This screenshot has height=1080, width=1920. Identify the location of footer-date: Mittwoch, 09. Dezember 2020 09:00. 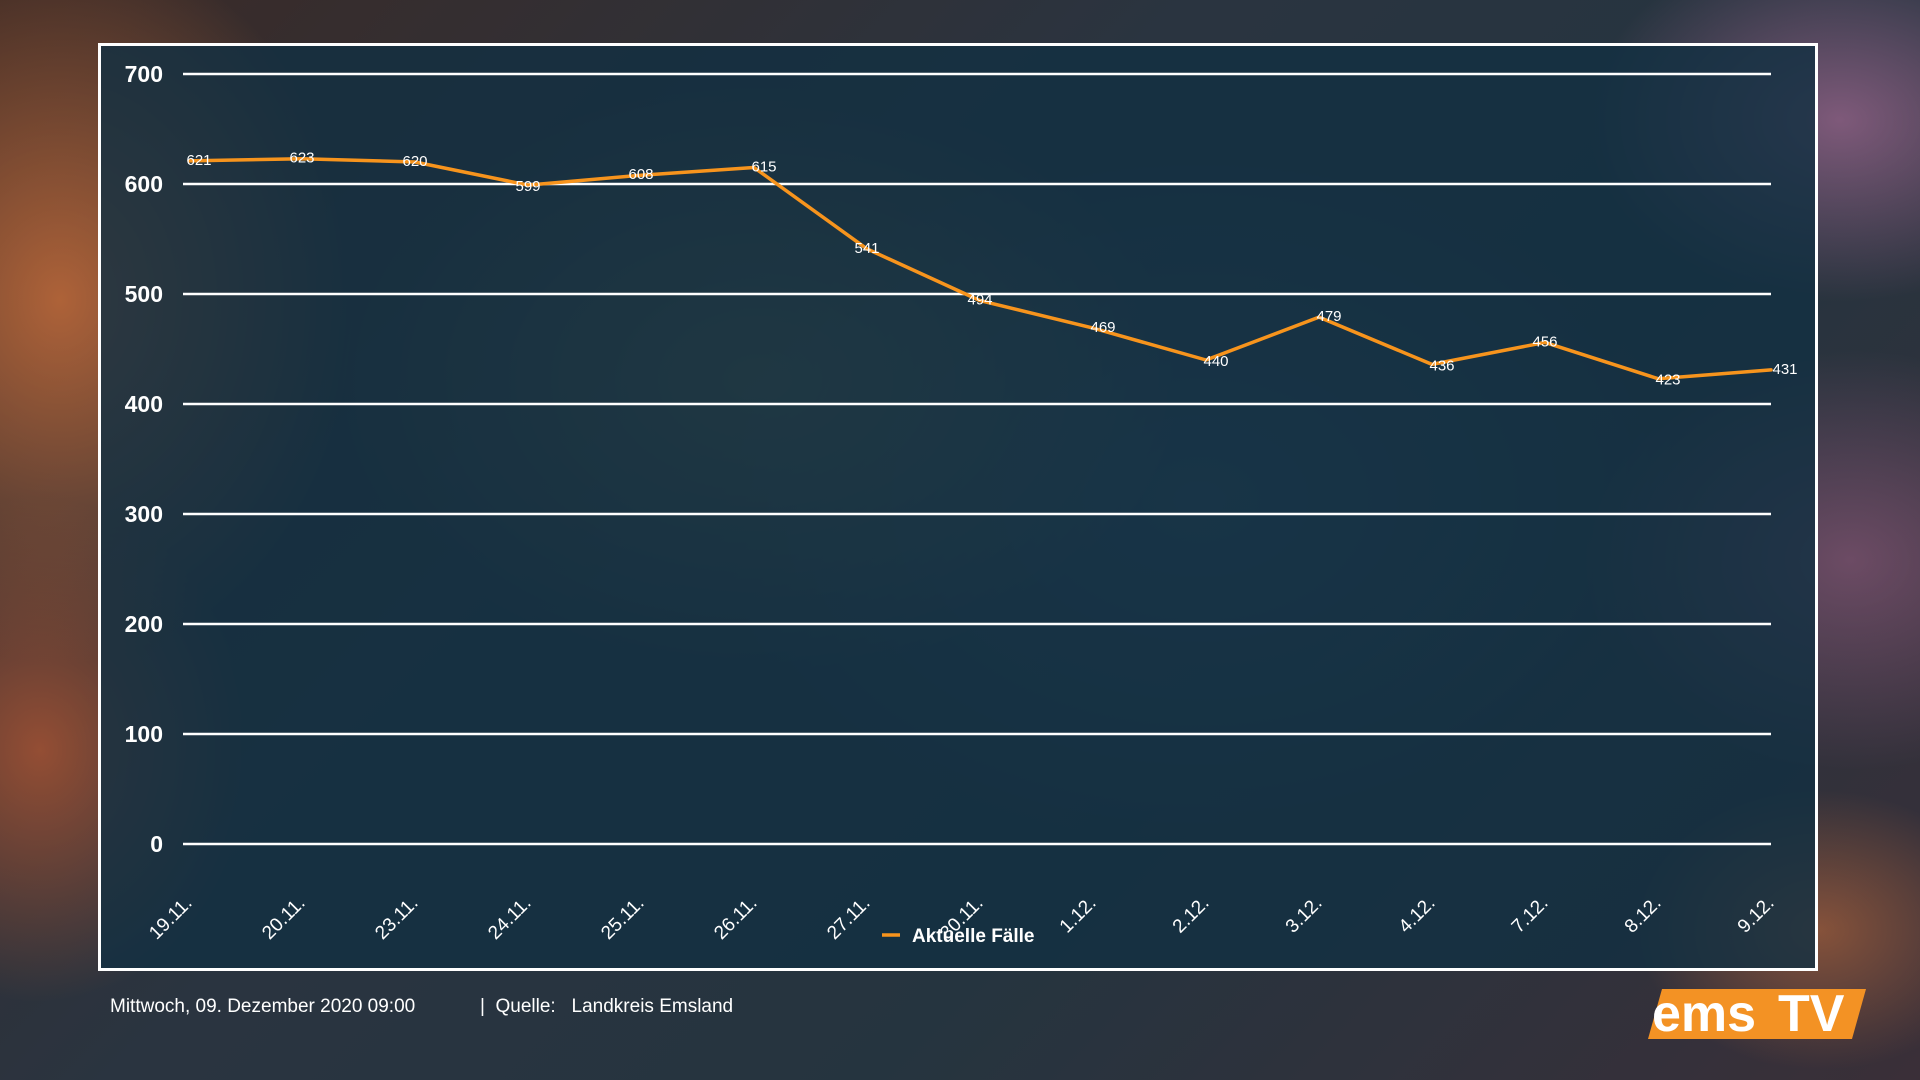
(263, 1006).